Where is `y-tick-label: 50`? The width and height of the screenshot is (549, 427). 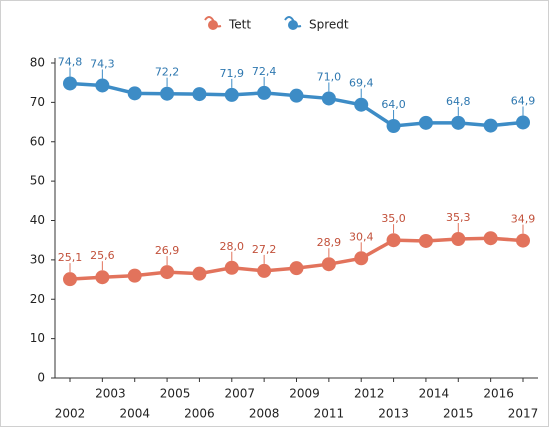 y-tick-label: 50 is located at coordinates (37, 181).